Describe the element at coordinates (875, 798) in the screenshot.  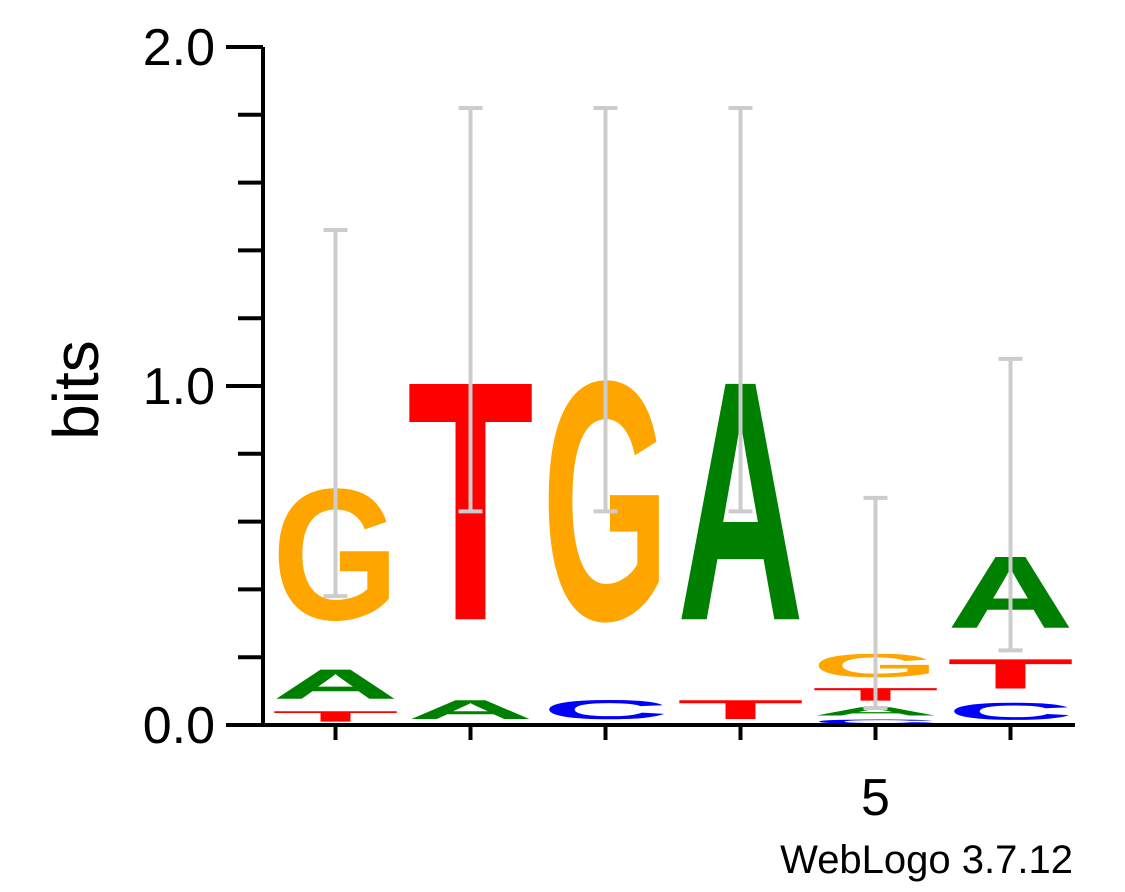
I see `x-tick-label: 5` at that location.